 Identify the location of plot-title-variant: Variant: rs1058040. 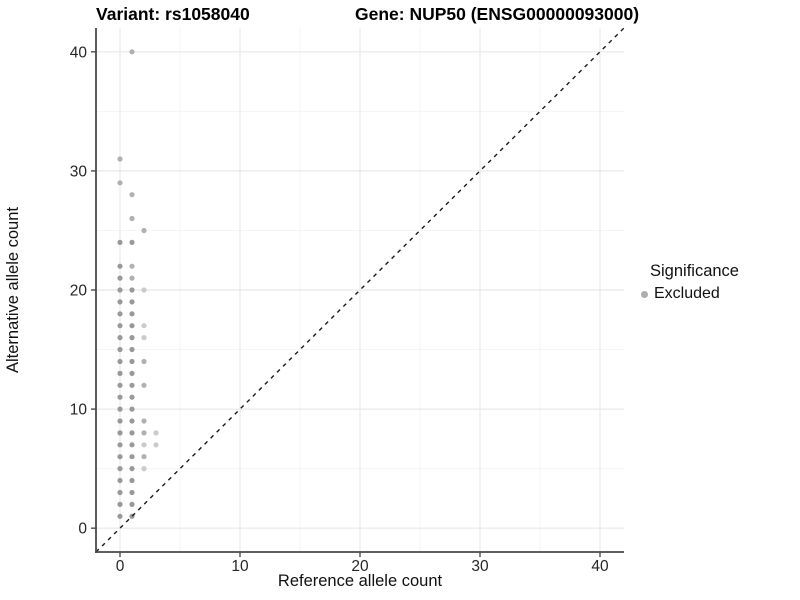
(173, 14).